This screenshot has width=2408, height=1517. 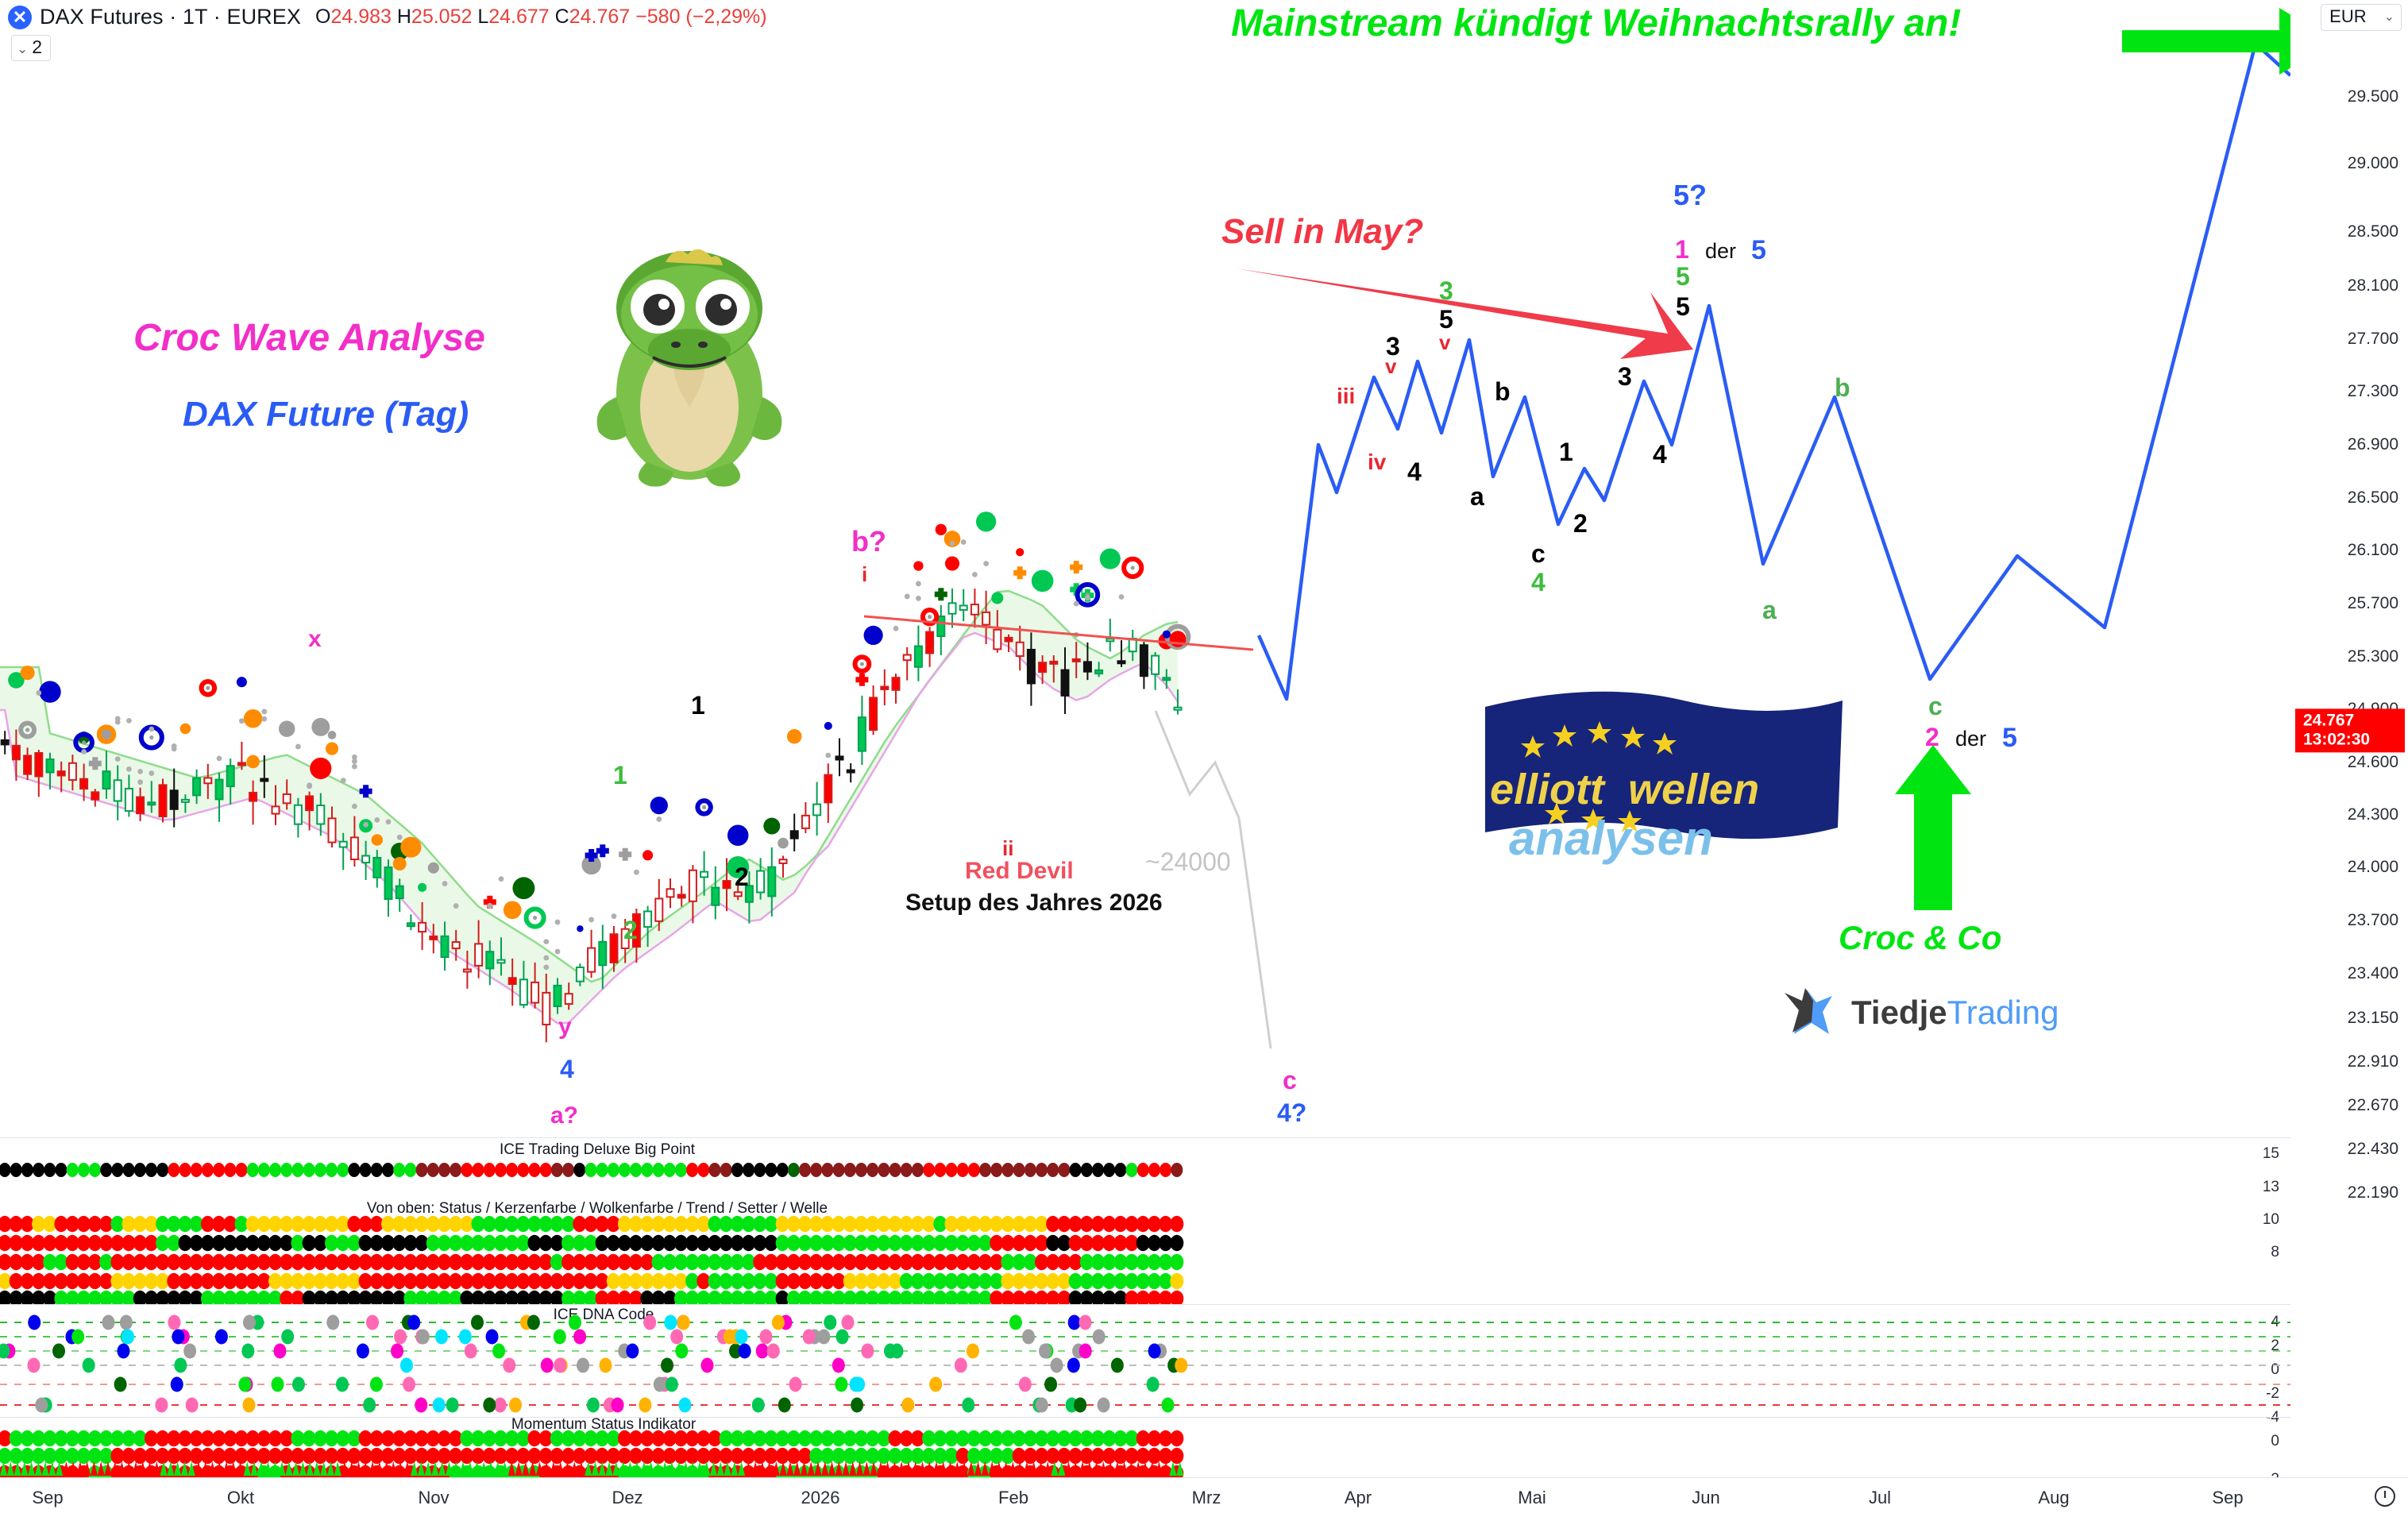 I want to click on price-tick: 26.500, so click(x=2372, y=498).